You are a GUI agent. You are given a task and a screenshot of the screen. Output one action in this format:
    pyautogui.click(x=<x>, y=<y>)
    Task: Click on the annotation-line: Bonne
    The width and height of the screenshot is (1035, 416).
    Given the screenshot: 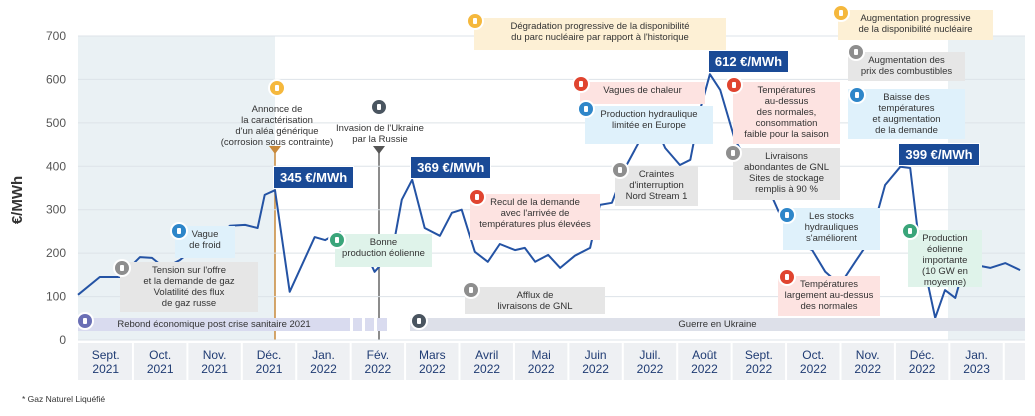 What is the action you would take?
    pyautogui.click(x=383, y=242)
    